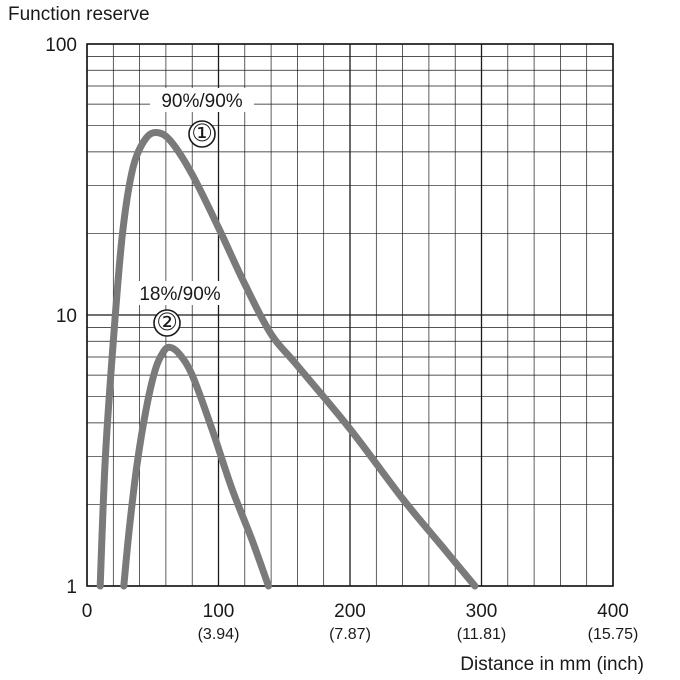  Describe the element at coordinates (552, 664) in the screenshot. I see `x-axis-label: Distance in mm (inch)` at that location.